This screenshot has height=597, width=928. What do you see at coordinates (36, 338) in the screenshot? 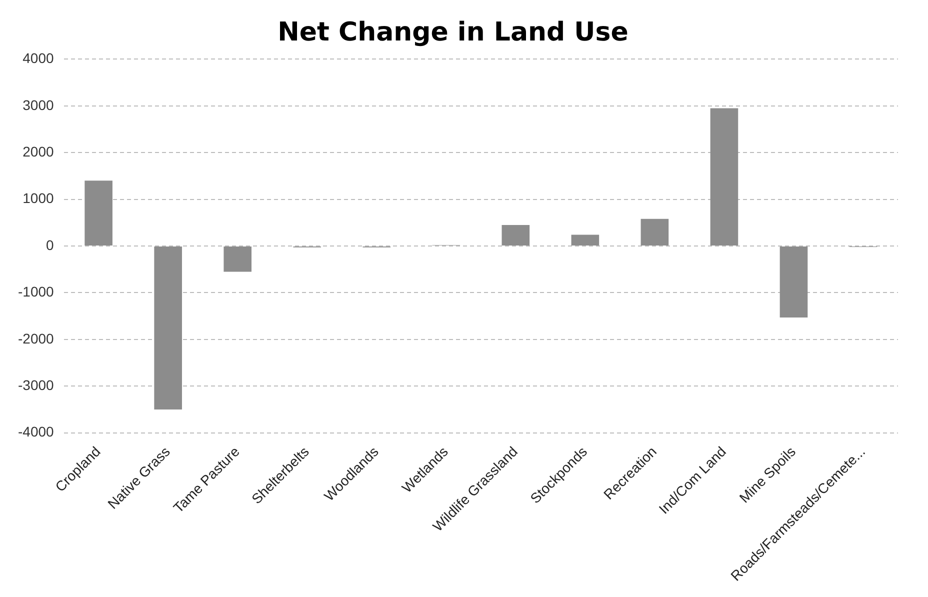
I see `y-tick-label: -2000` at bounding box center [36, 338].